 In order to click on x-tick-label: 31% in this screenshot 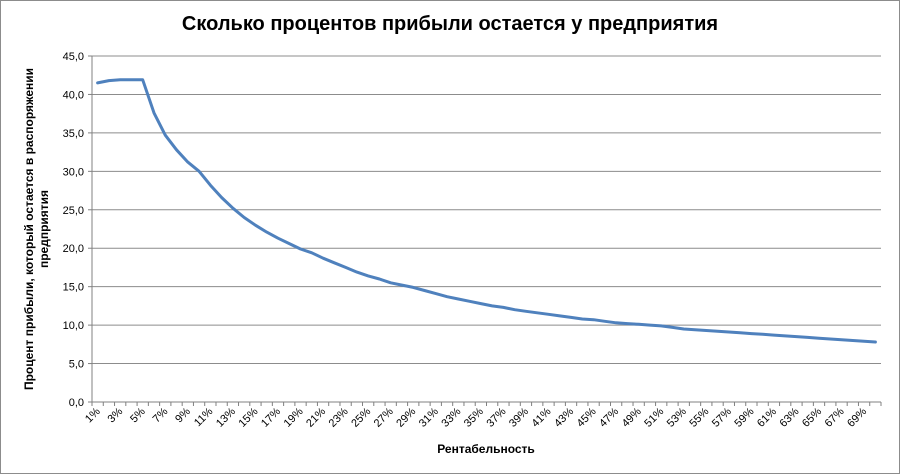, I will do `click(429, 417)`.